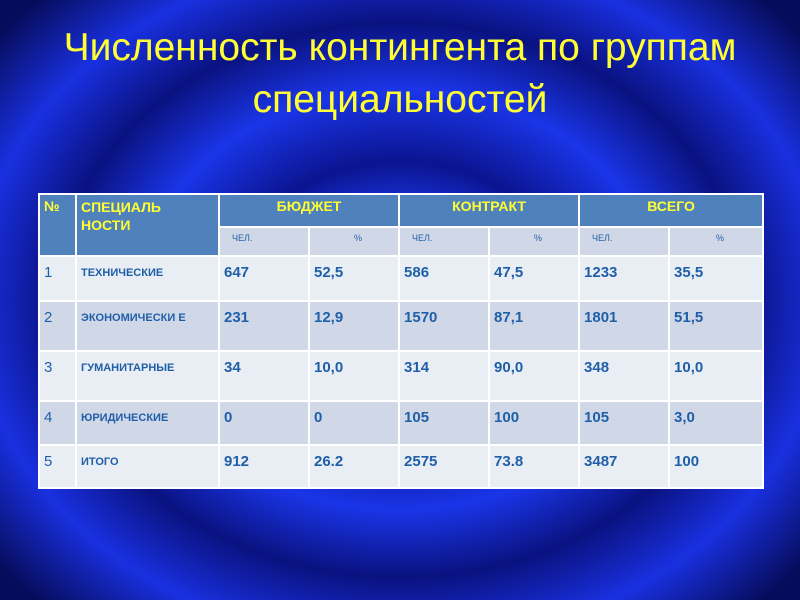  Describe the element at coordinates (534, 278) in the screenshot. I see `row-value: 47,5` at that location.